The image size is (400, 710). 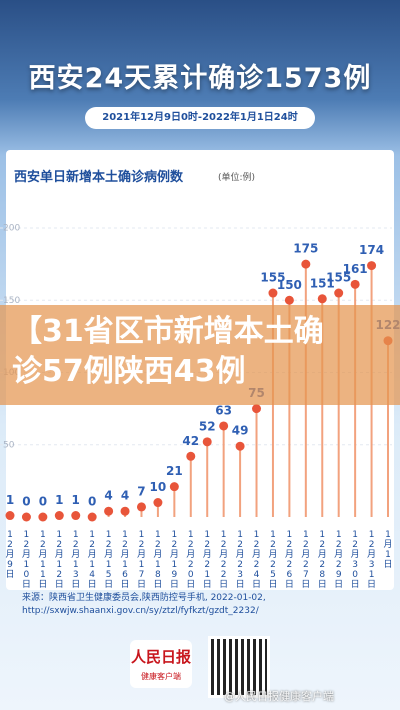 I want to click on overlay-band, so click(x=200, y=355).